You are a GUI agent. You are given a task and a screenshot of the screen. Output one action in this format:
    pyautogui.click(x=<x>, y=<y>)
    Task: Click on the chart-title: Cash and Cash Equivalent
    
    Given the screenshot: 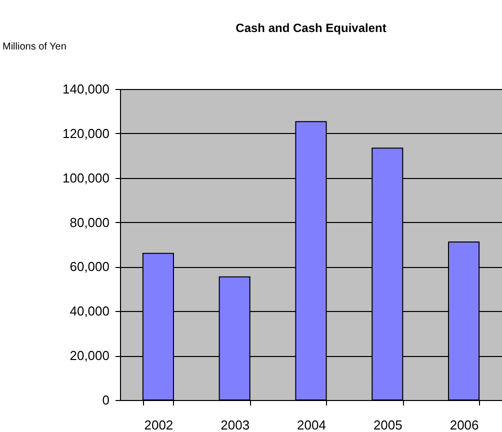 What is the action you would take?
    pyautogui.click(x=311, y=28)
    